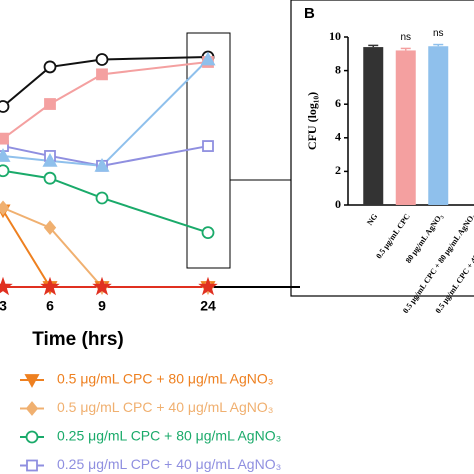 Image resolution: width=474 pixels, height=474 pixels. Describe the element at coordinates (338, 69) in the screenshot. I see `y-tick-label: 8` at that location.